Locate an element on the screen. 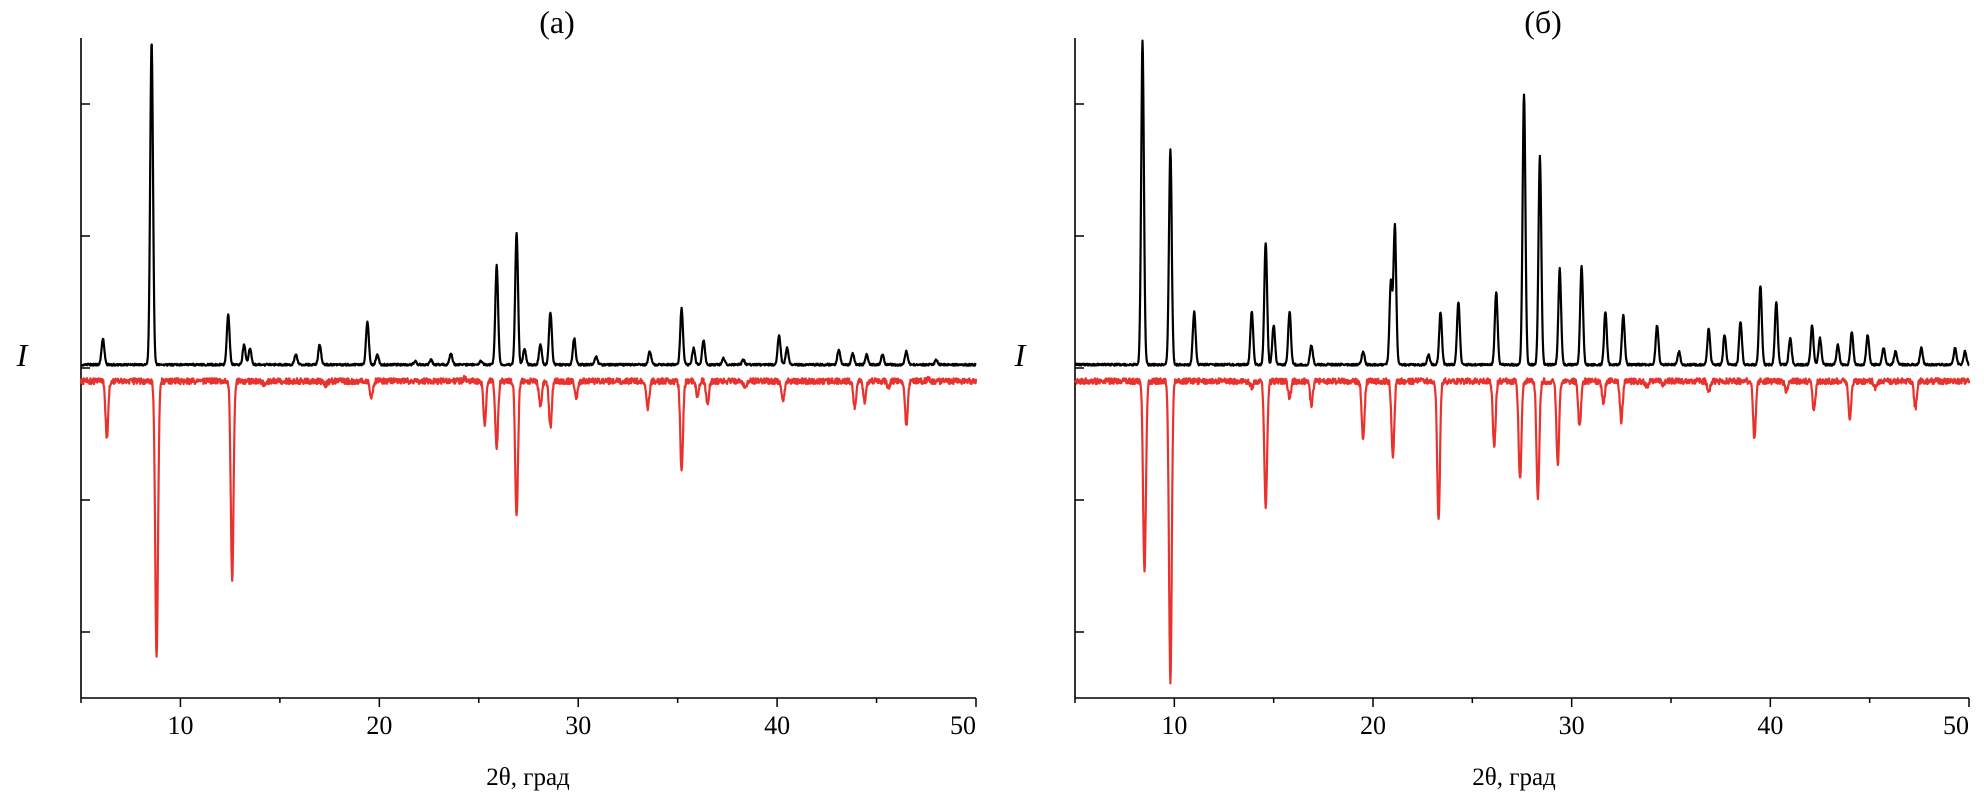 This screenshot has width=1984, height=796. panel-title: (а) is located at coordinates (557, 22).